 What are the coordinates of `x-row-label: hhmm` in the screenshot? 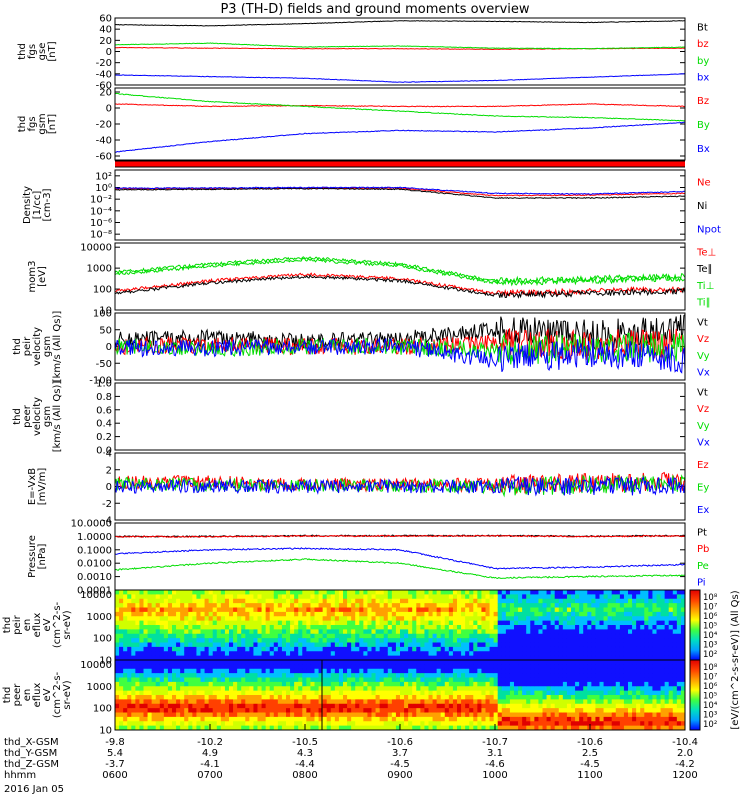 It's located at (20, 775).